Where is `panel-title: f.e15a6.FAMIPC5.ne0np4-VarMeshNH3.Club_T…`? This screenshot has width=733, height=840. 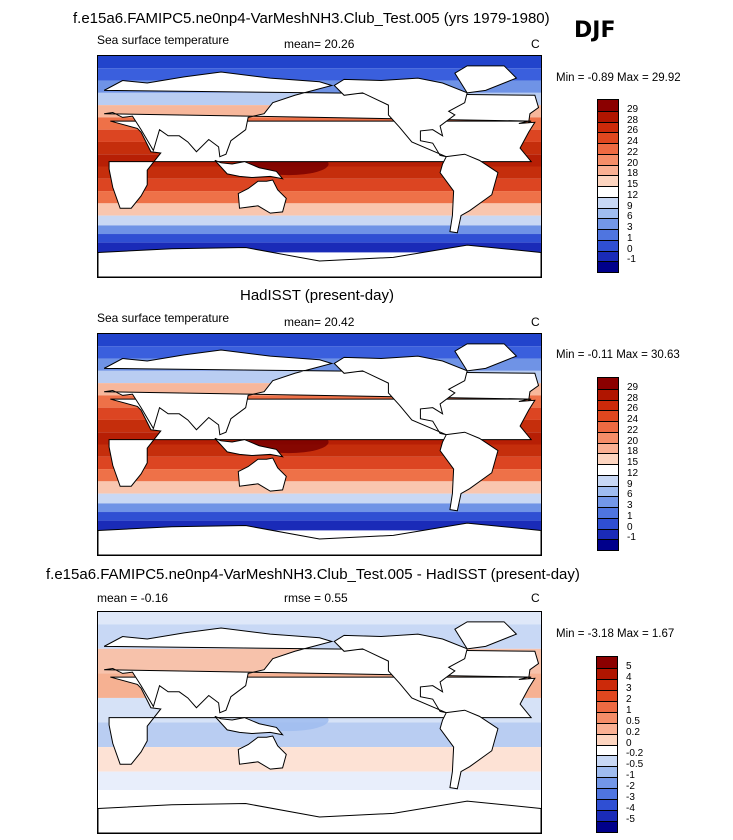
panel-title: f.e15a6.FAMIPC5.ne0np4-VarMeshNH3.Club_T… is located at coordinates (313, 574).